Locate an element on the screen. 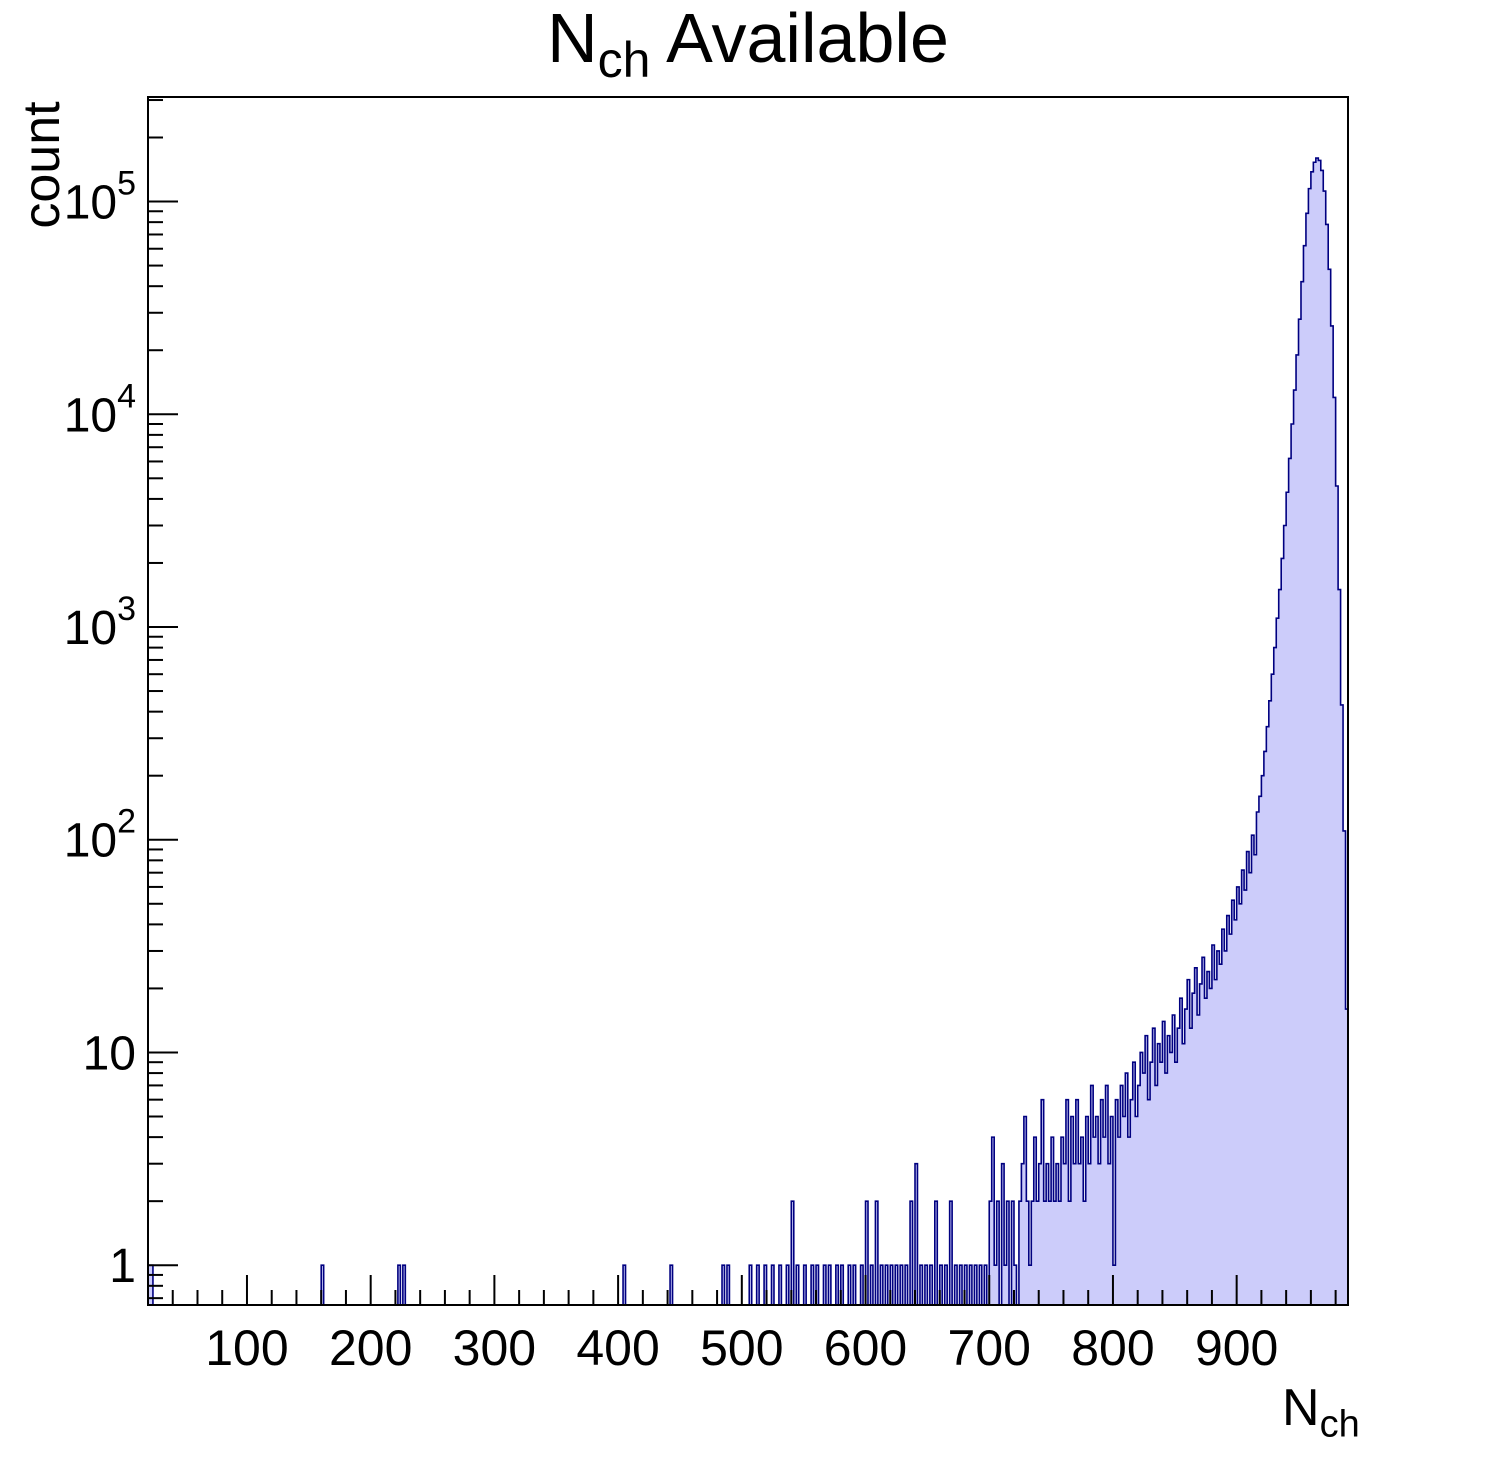 This screenshot has height=1472, width=1496. x-tick-label: 500 is located at coordinates (741, 1348).